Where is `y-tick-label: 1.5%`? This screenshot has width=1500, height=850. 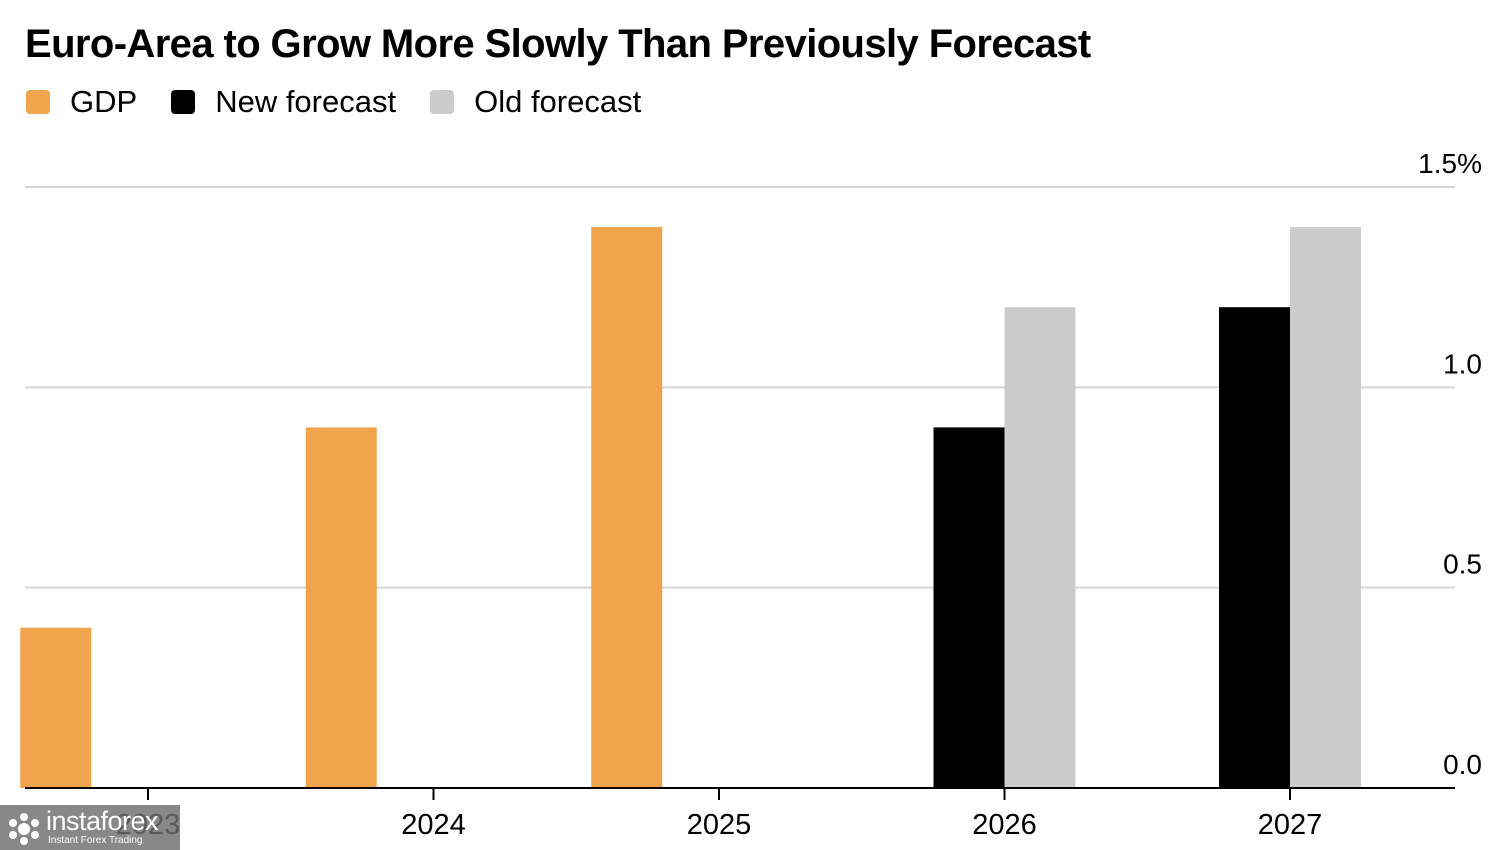 y-tick-label: 1.5% is located at coordinates (1450, 163).